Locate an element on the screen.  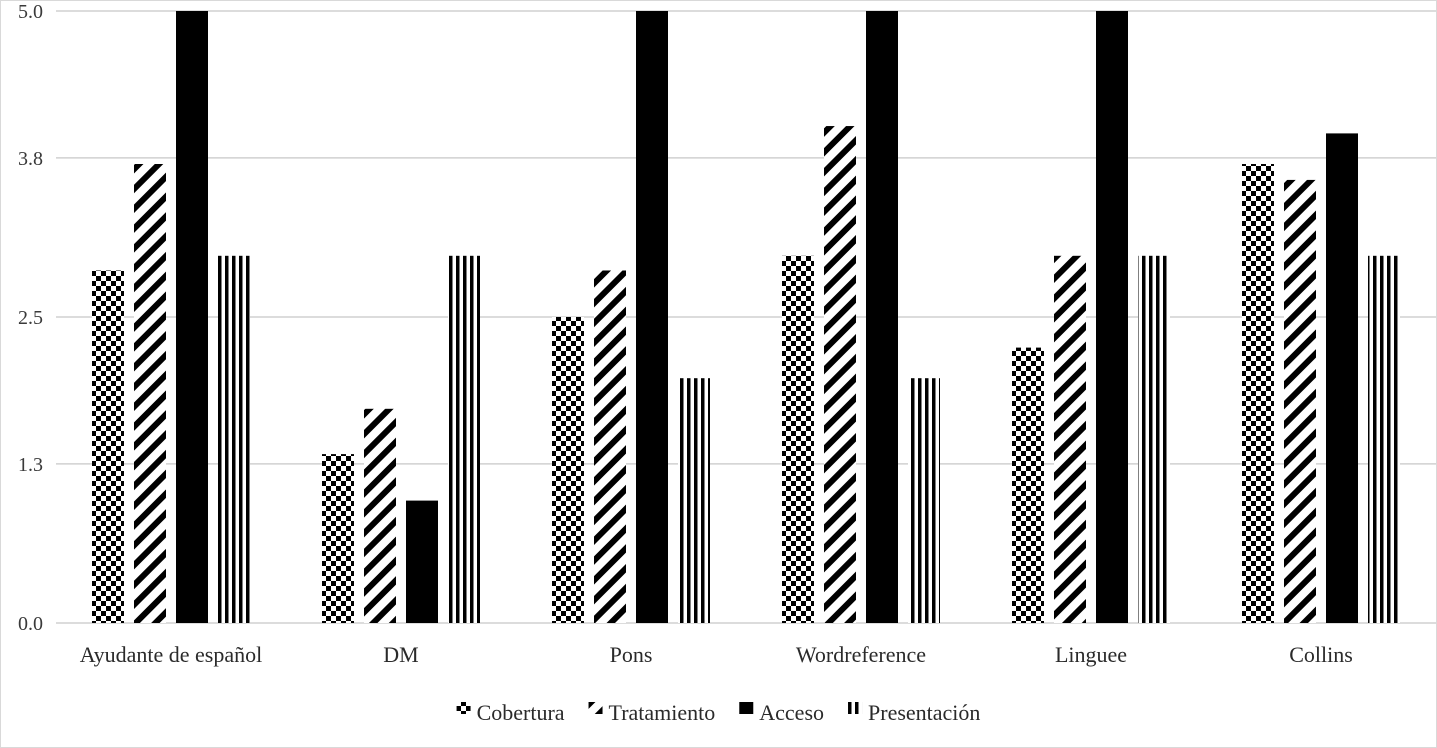
y-axis-ticks: 0.0 1.3 2.5 3.8 5.0 is located at coordinates (30, 318).